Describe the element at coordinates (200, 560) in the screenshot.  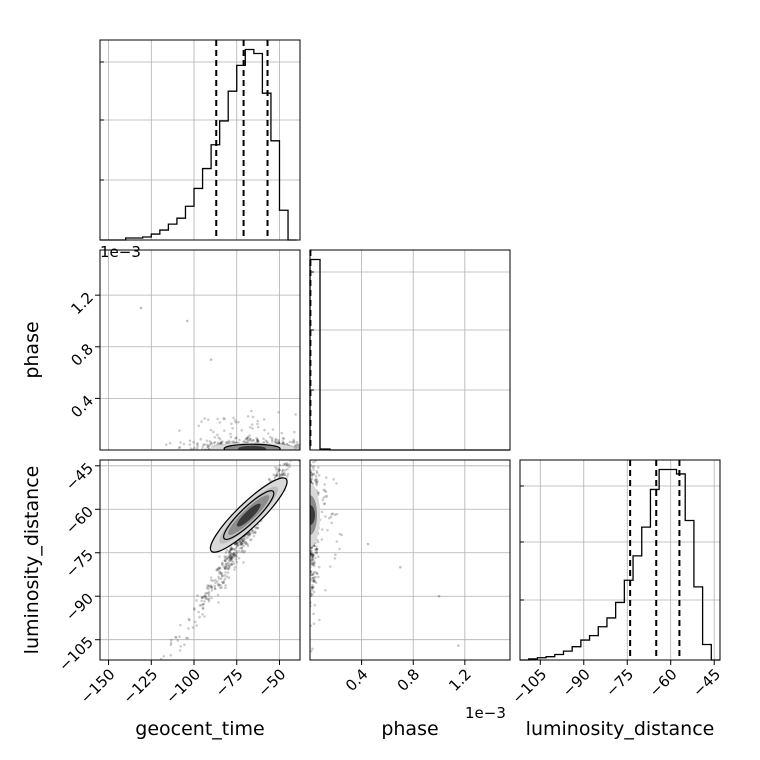
I see `frame-scatter-geocent-time-lumdist` at that location.